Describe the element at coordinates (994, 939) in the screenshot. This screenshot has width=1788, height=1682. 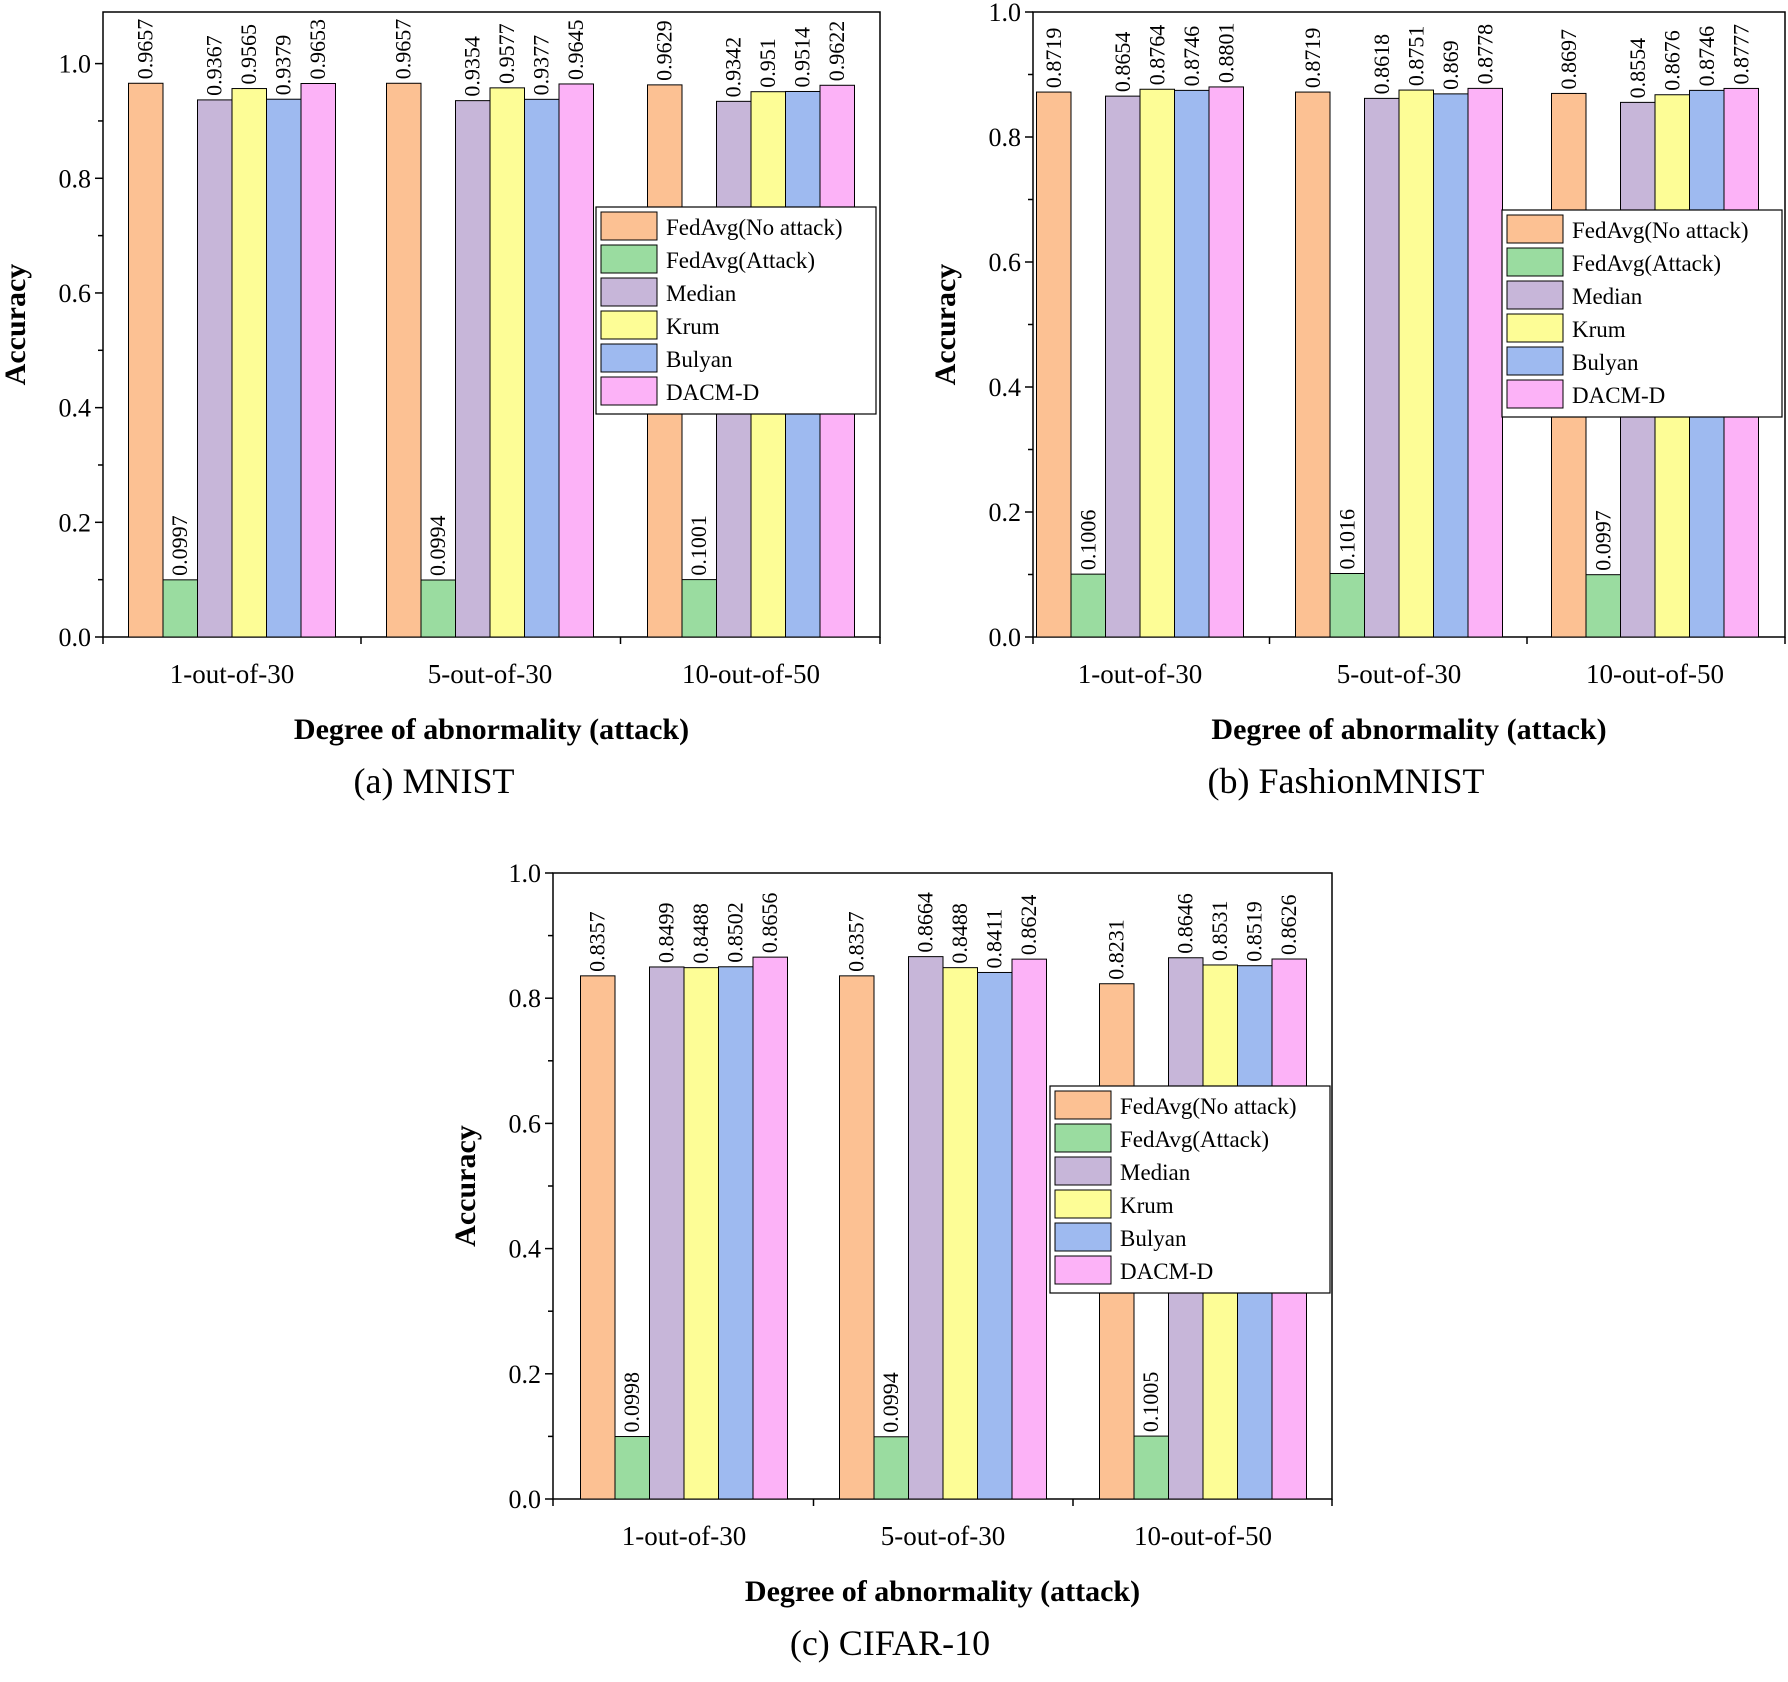
I see `bar-value-label: 0.8411` at that location.